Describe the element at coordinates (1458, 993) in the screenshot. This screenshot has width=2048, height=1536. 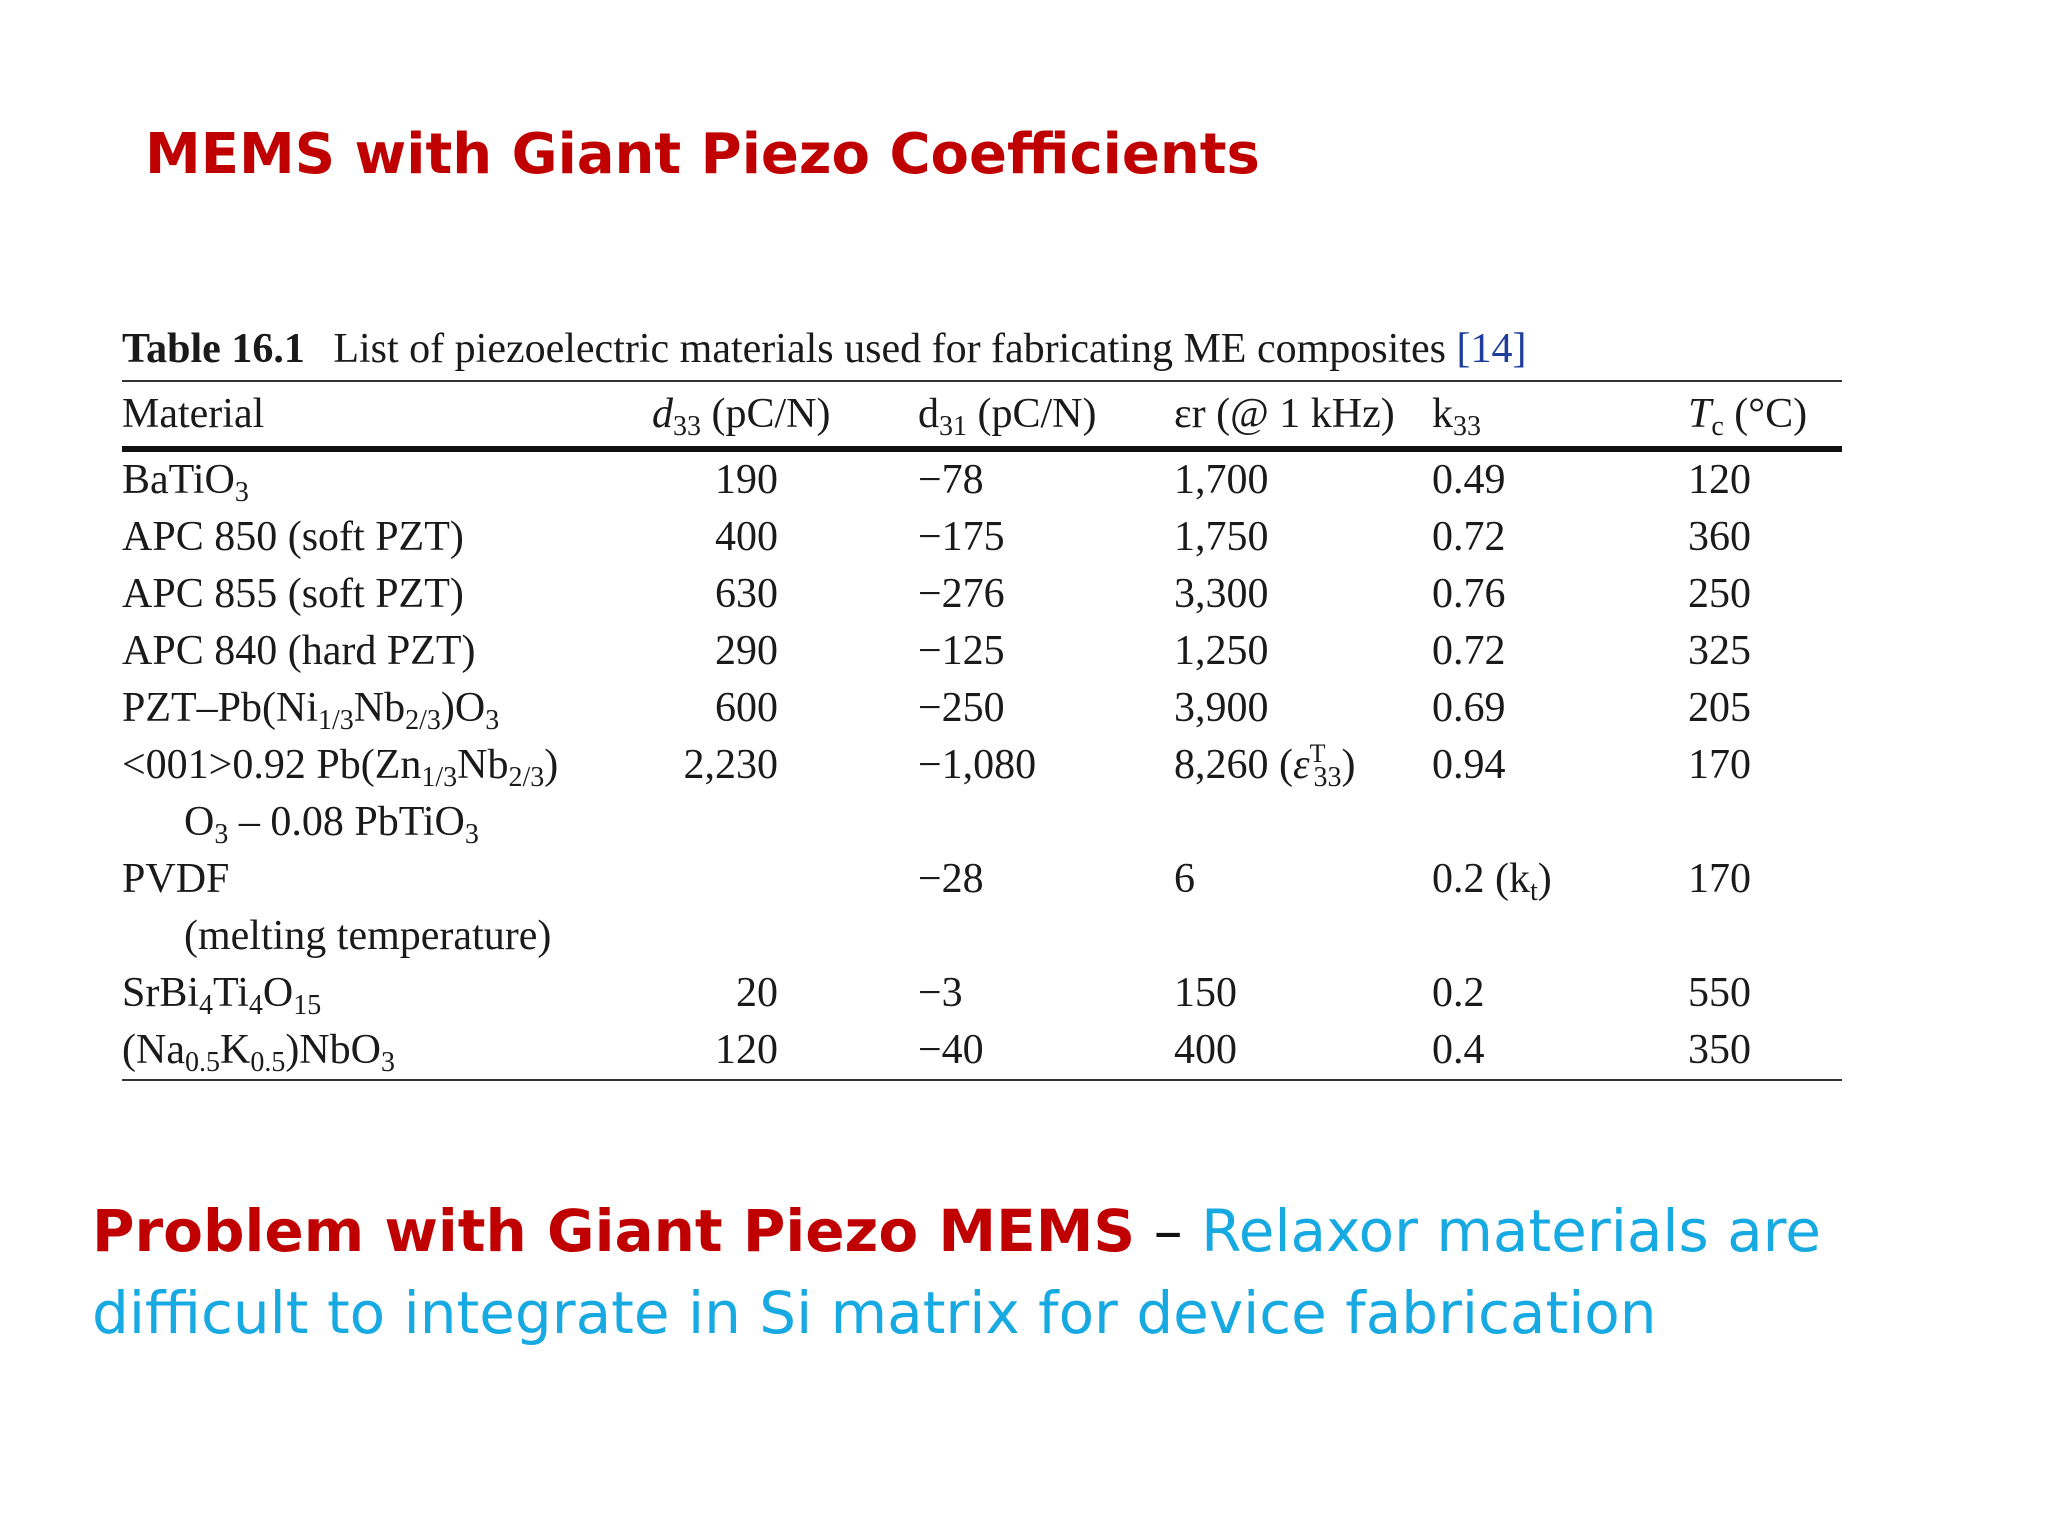
I see `cell-k33: 0.2` at that location.